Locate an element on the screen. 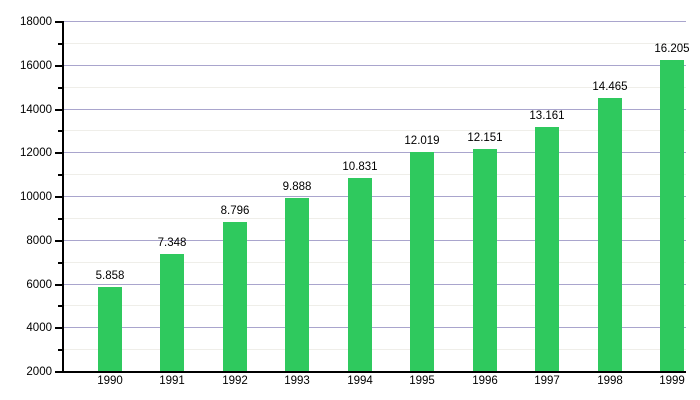 The width and height of the screenshot is (700, 400). x-axis-label: 1996 is located at coordinates (485, 381).